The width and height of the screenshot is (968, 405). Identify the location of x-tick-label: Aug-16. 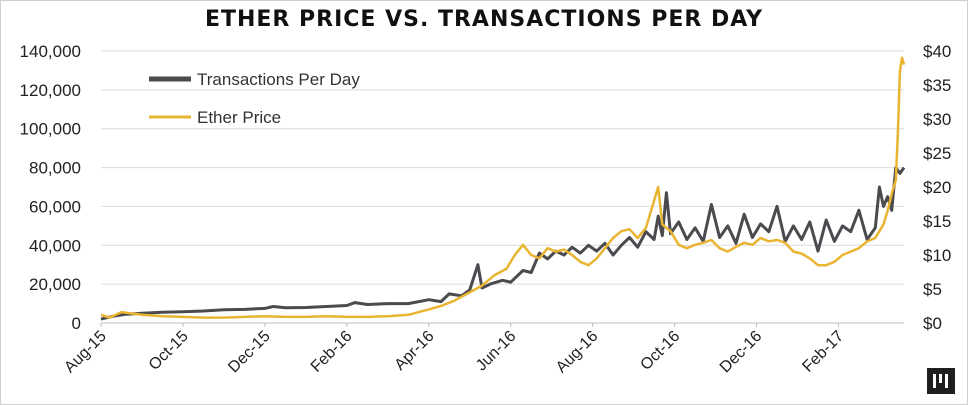
(577, 352).